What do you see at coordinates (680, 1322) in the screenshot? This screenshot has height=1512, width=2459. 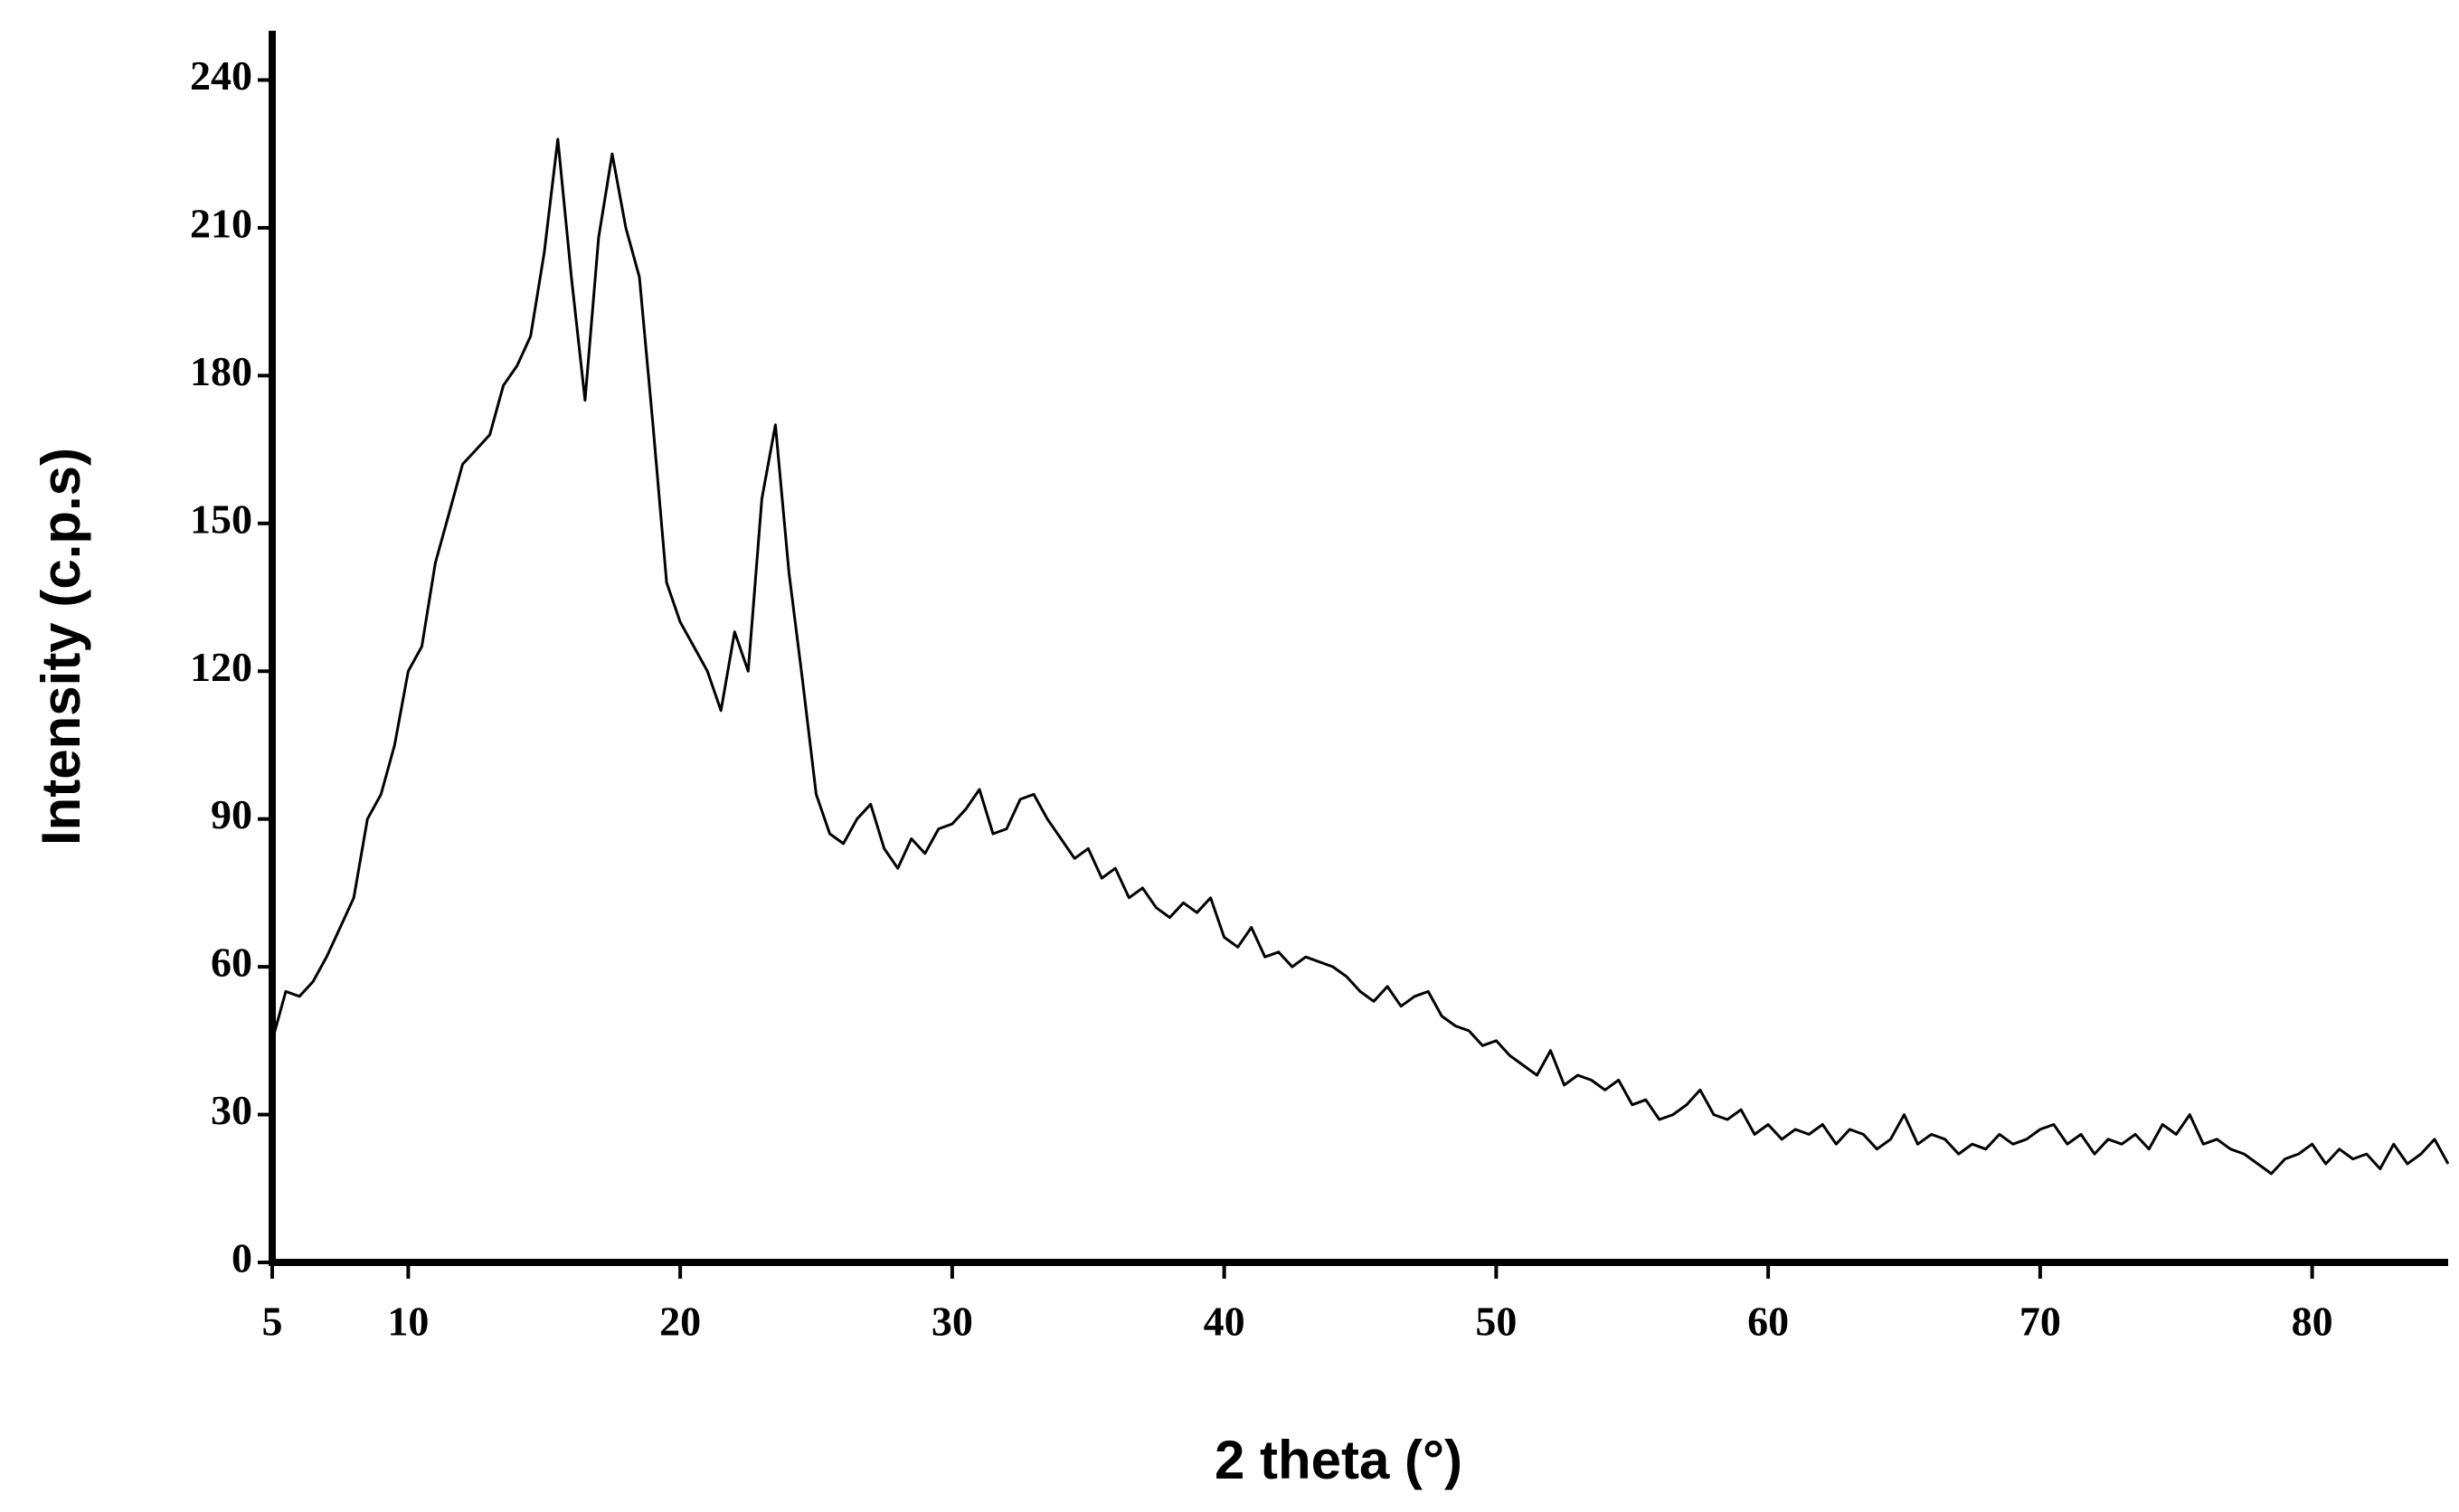 I see `x-tick-label: 20` at bounding box center [680, 1322].